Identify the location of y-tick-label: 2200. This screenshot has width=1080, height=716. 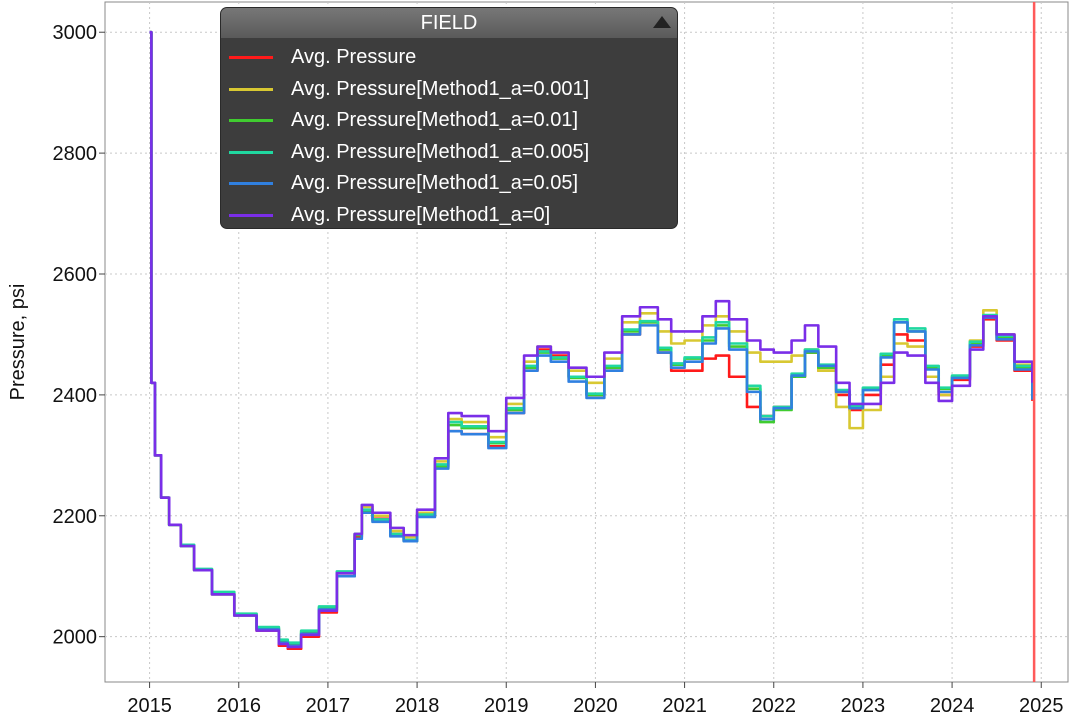
(75, 517).